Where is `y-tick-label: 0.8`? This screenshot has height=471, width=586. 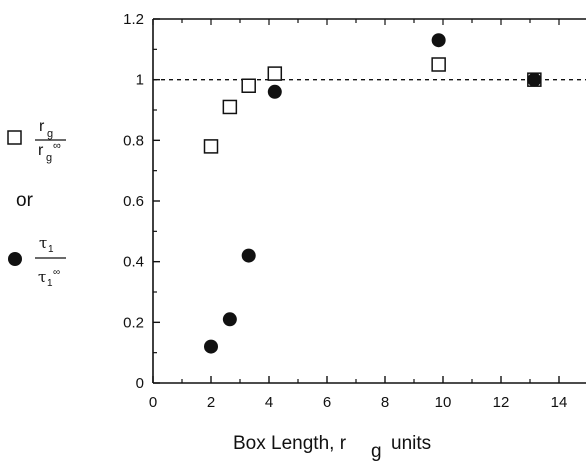 y-tick-label: 0.8 is located at coordinates (133, 140).